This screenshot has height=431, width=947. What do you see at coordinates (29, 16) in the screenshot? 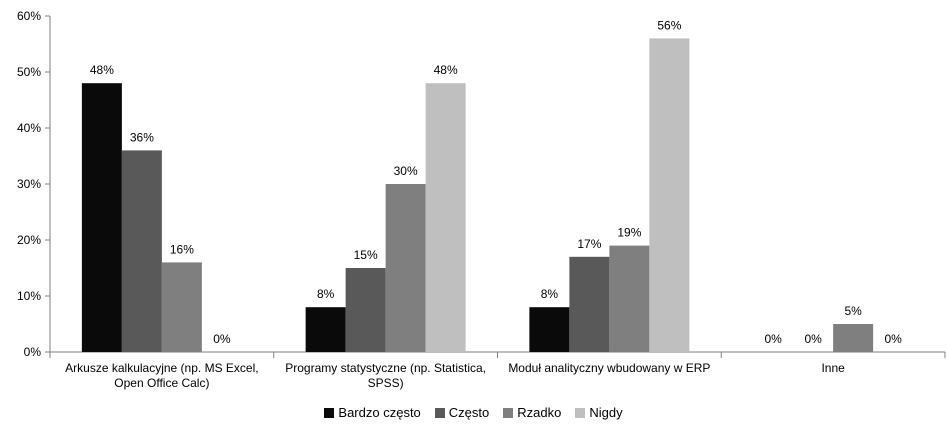
I see `y-tick-label: 60%` at bounding box center [29, 16].